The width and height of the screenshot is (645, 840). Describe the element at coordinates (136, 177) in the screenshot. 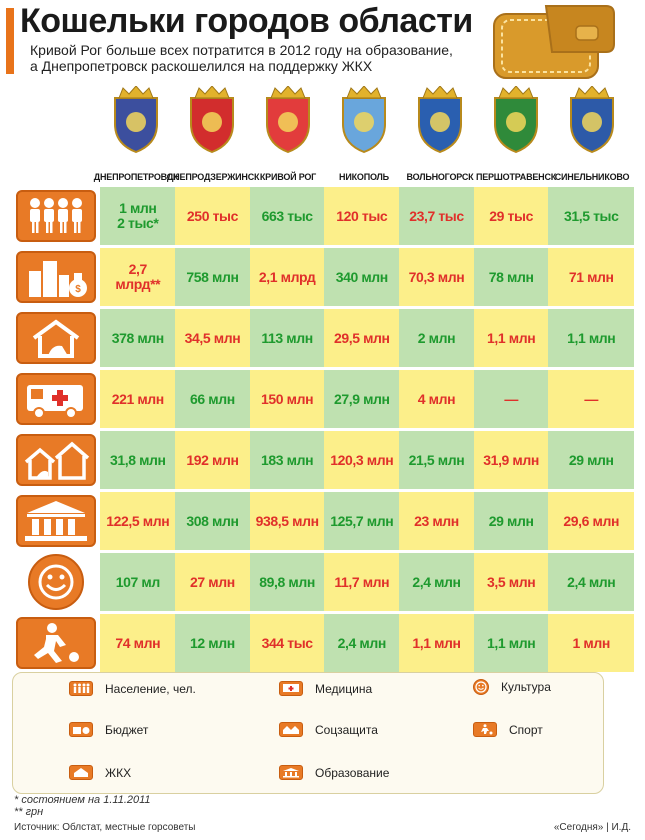

I see `city-name: ДНЕПРОПЕТРОВСК` at that location.